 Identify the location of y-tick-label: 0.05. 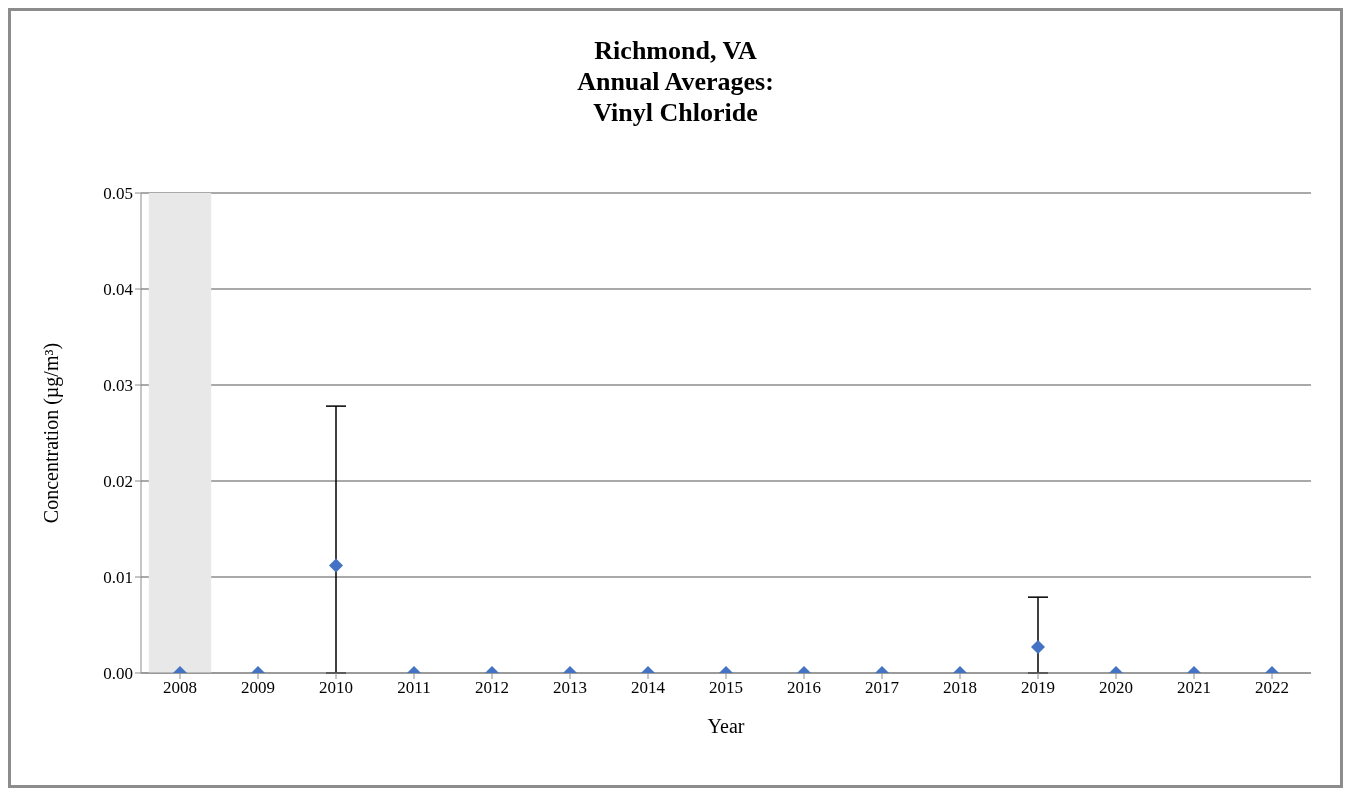
(118, 194).